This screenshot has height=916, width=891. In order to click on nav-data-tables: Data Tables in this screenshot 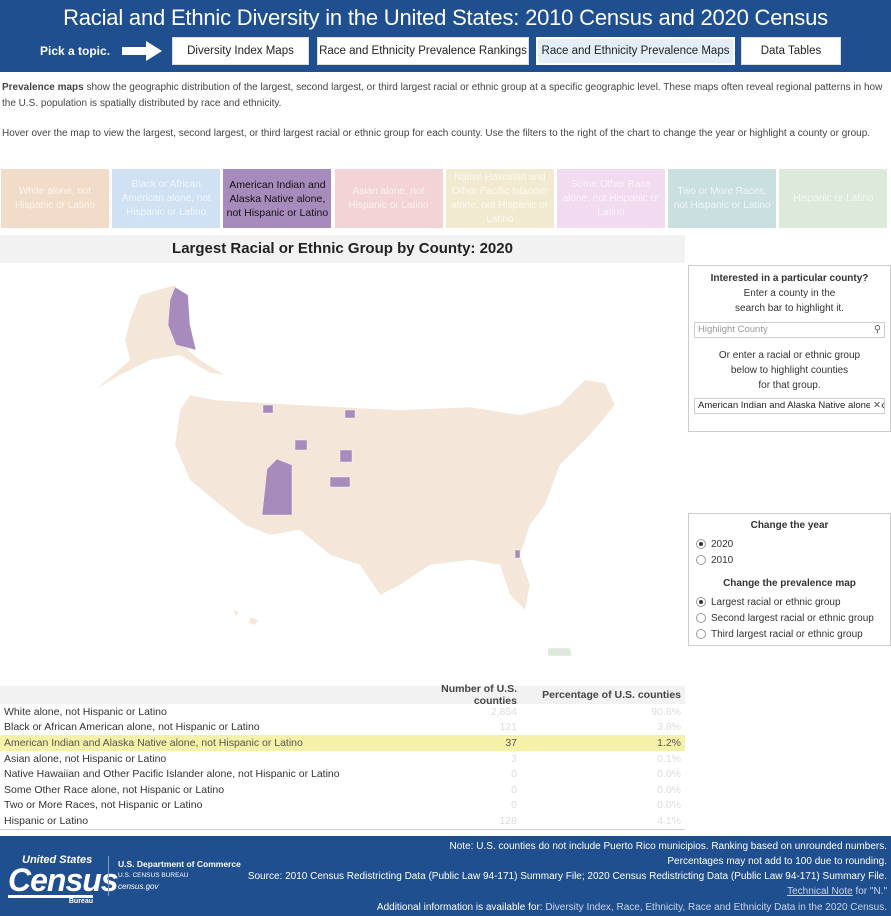, I will do `click(791, 51)`.